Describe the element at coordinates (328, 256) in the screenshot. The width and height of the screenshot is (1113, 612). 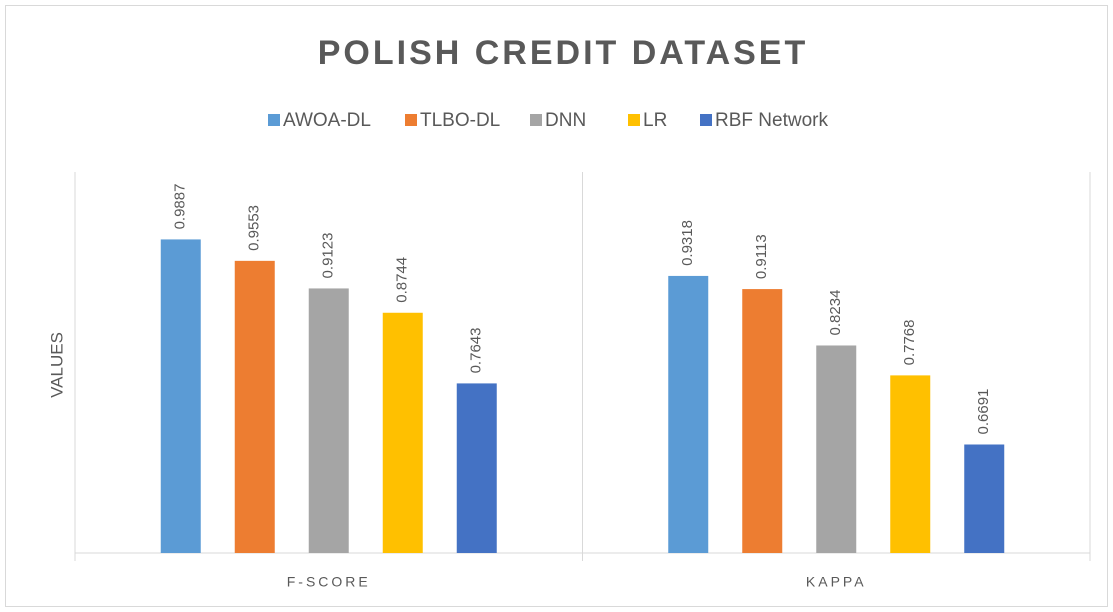
I see `data-label: 0.9123` at that location.